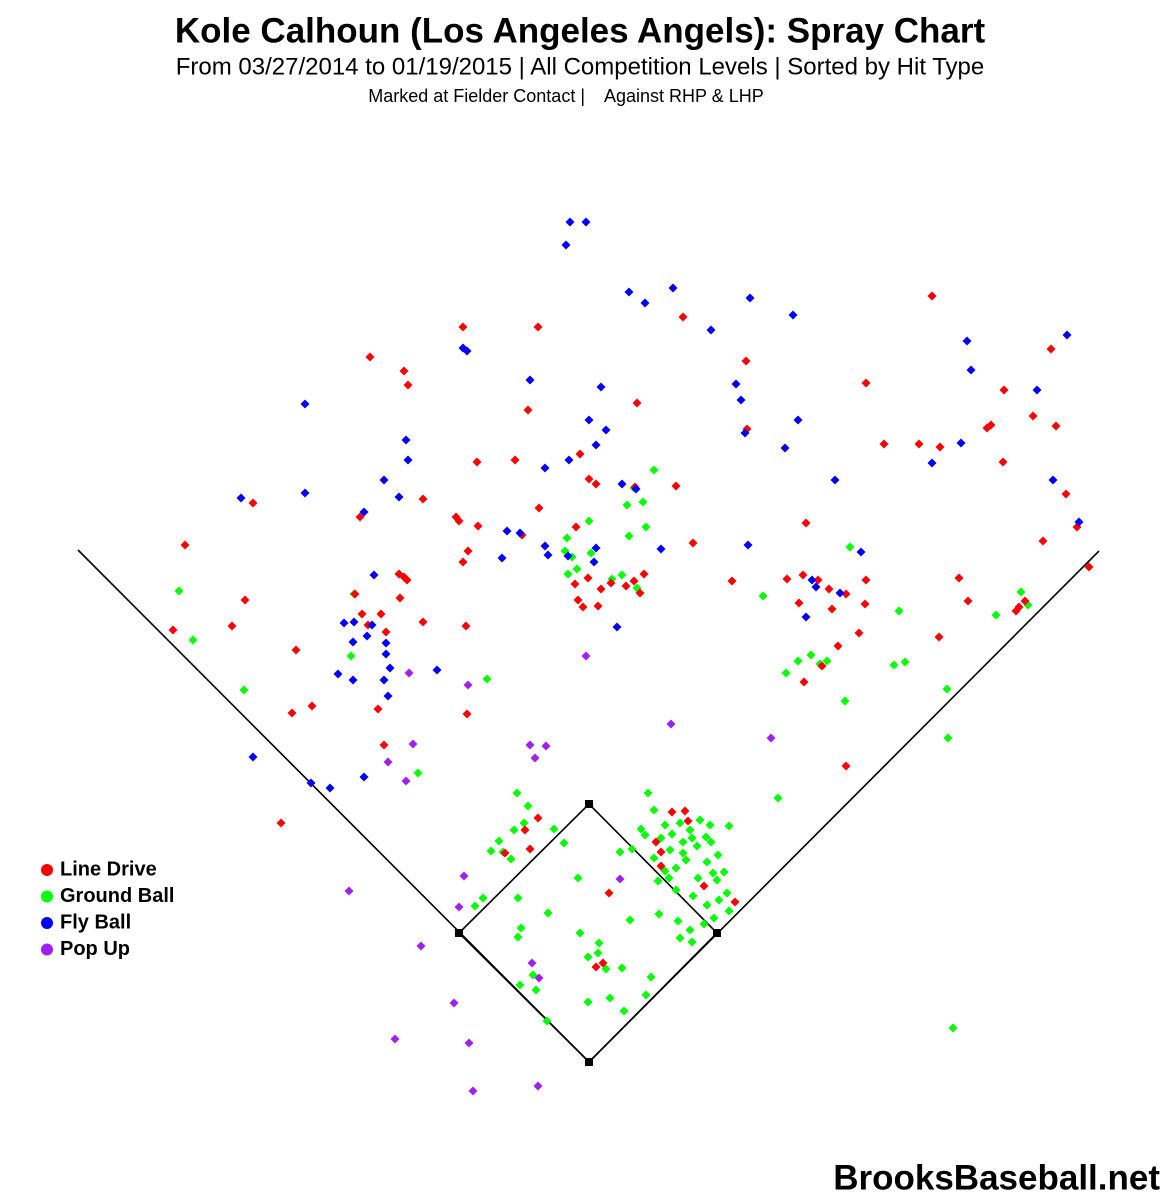 The image size is (1170, 1200). Describe the element at coordinates (996, 1177) in the screenshot. I see `source: BrooksBaseball.net` at that location.